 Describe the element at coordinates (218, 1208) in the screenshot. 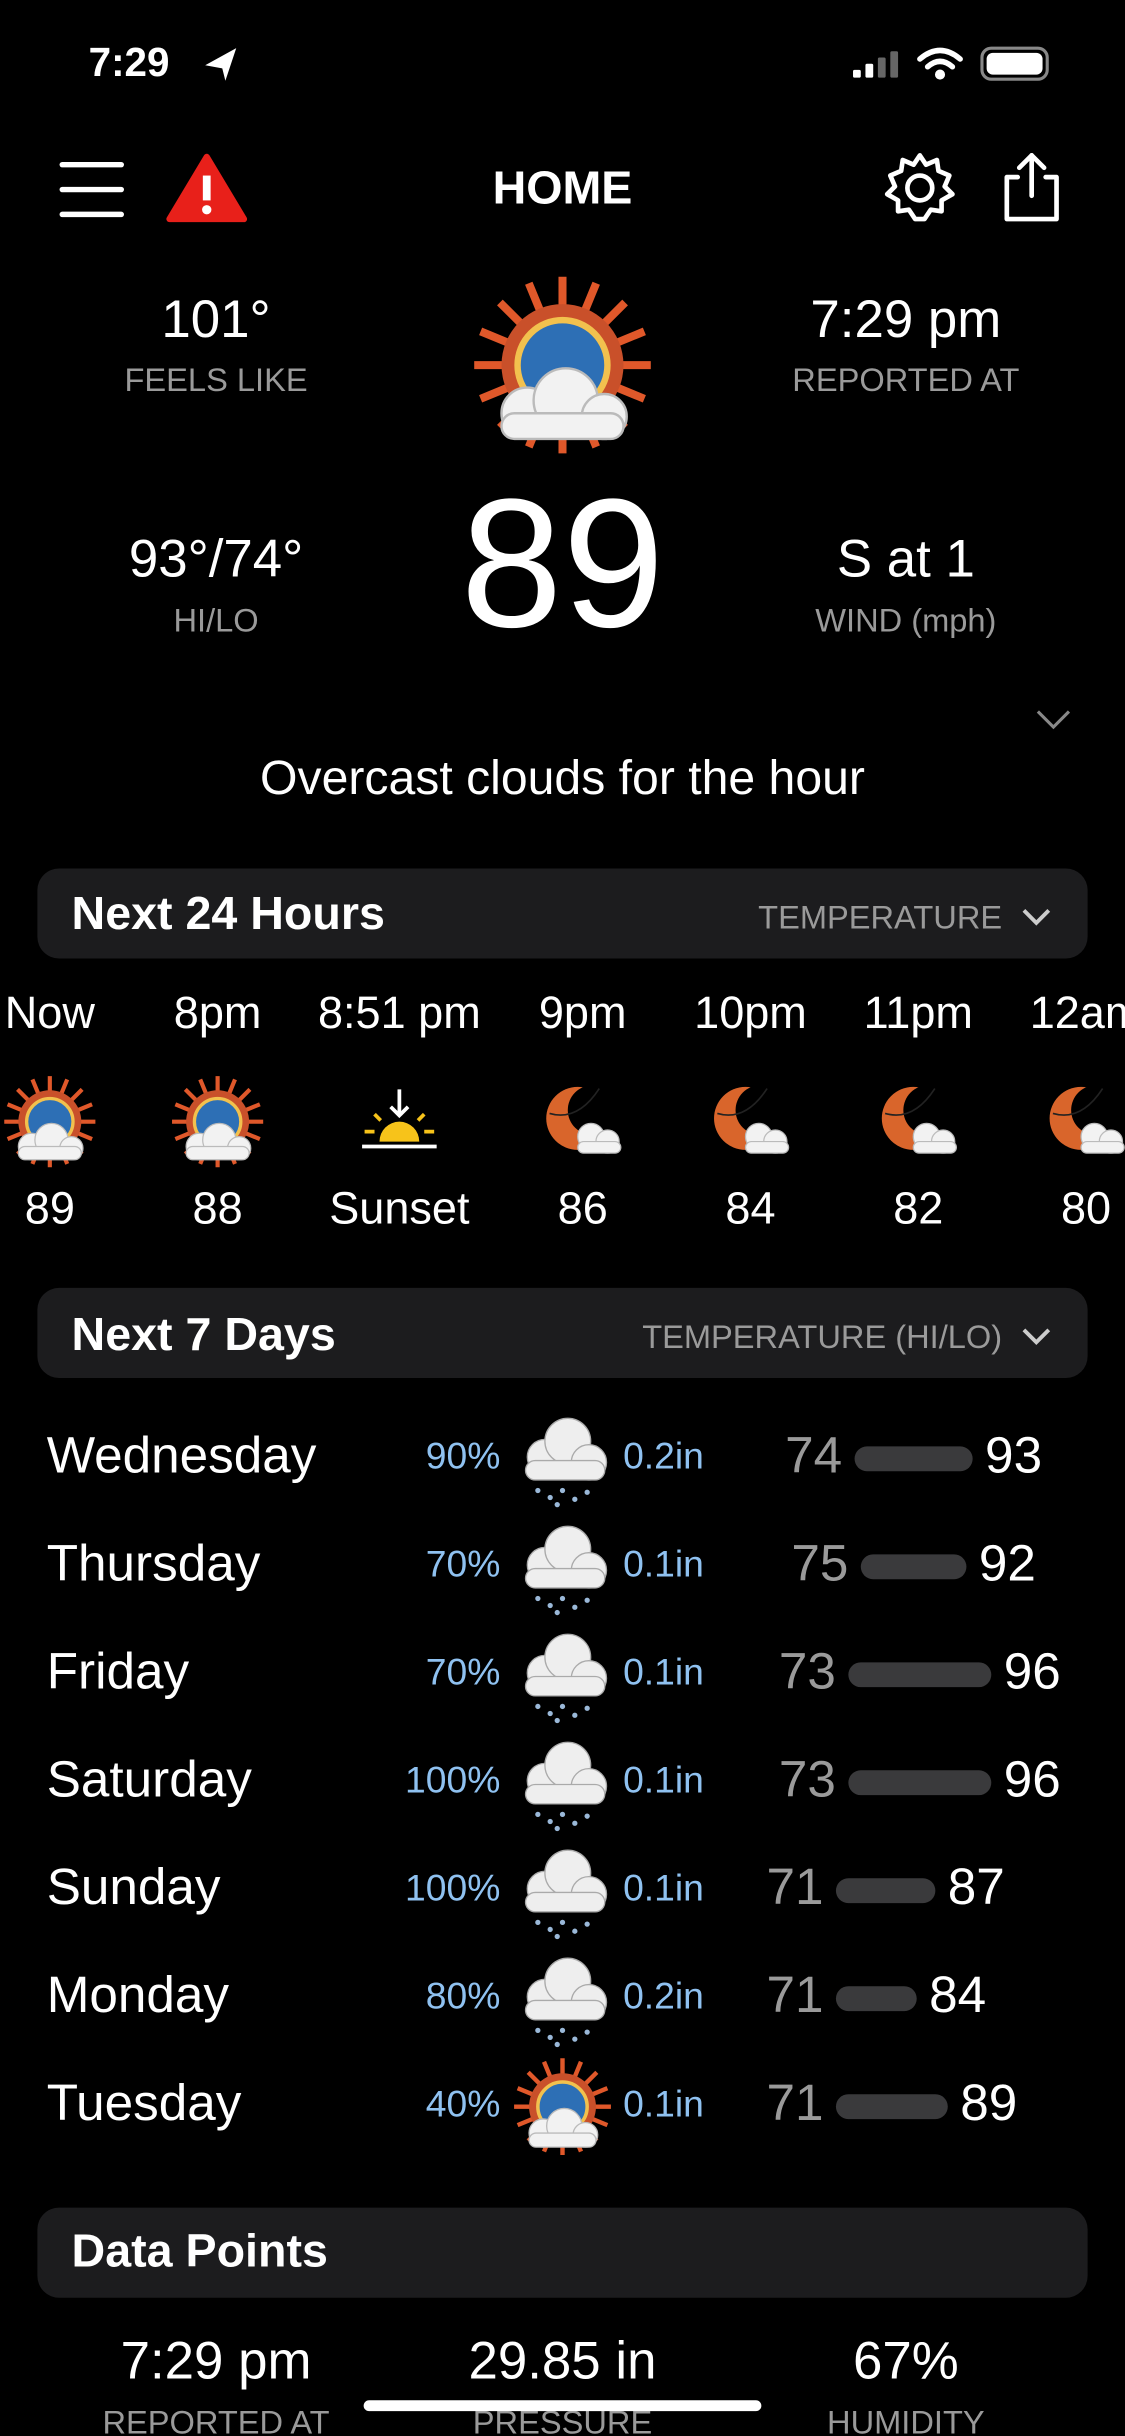

I see `hour-value: 88` at that location.